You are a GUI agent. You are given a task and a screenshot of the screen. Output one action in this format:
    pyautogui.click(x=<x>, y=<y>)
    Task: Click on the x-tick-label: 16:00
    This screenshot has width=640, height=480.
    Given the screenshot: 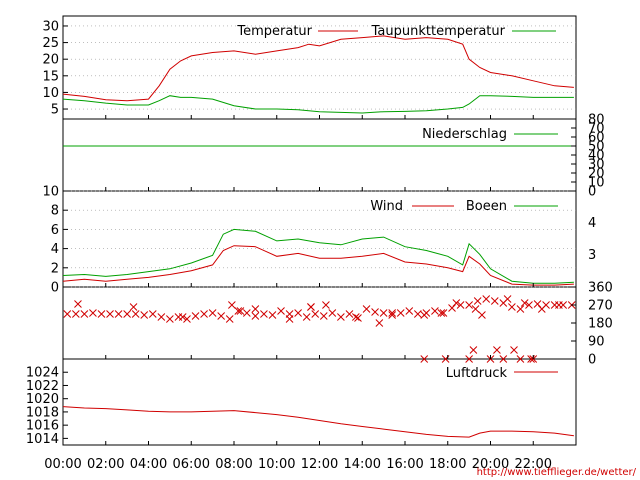 What is the action you would take?
    pyautogui.click(x=404, y=464)
    